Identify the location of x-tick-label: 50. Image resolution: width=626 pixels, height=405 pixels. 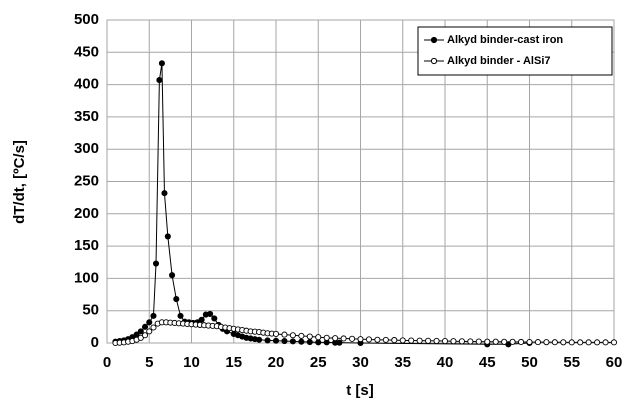
(529, 362).